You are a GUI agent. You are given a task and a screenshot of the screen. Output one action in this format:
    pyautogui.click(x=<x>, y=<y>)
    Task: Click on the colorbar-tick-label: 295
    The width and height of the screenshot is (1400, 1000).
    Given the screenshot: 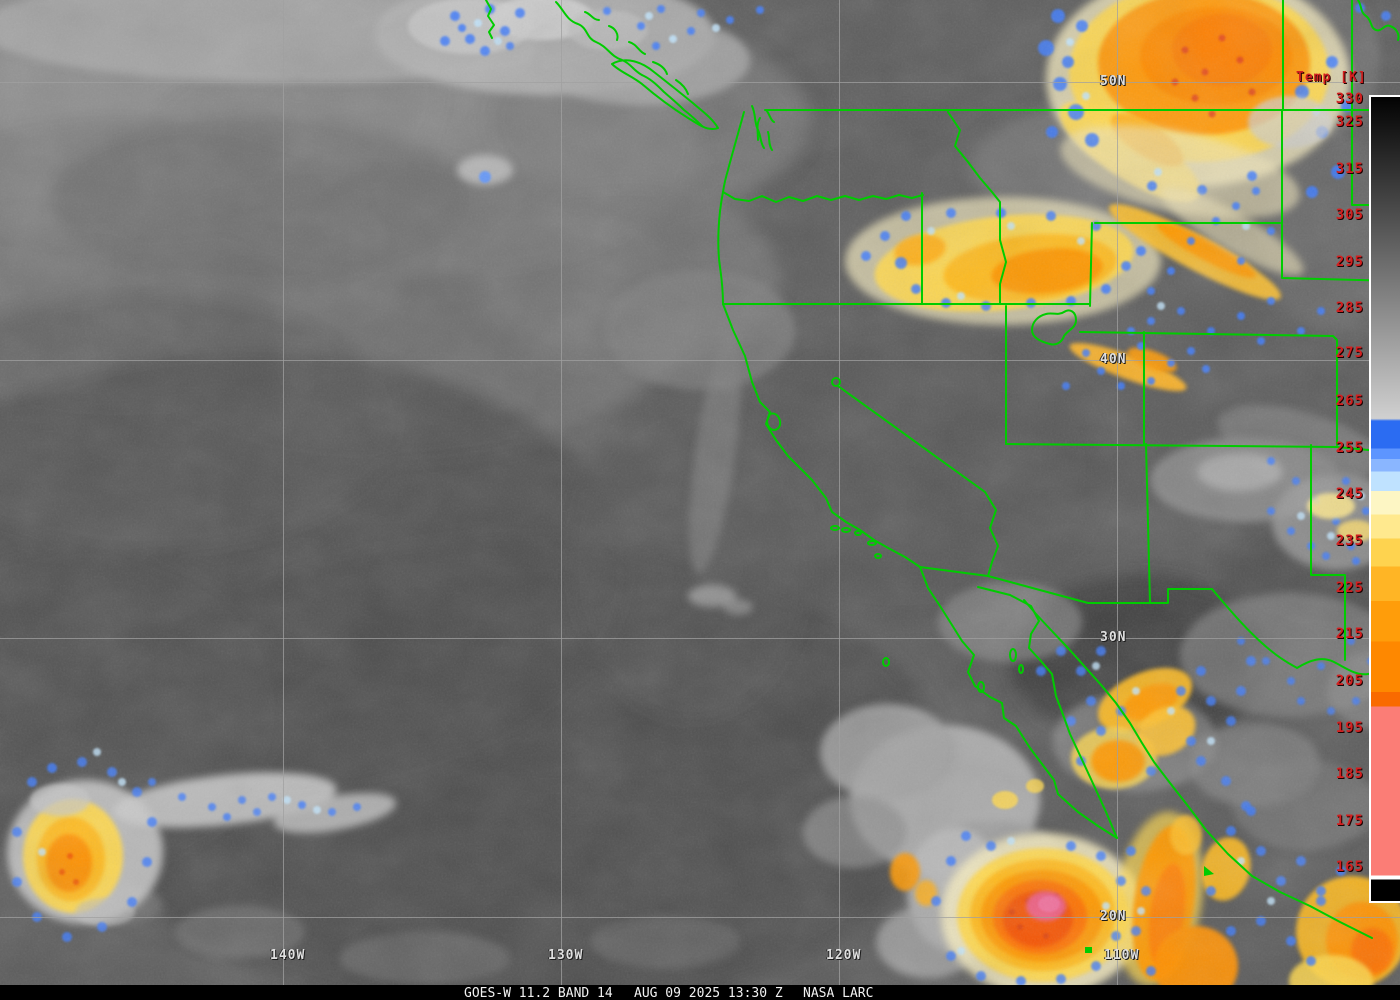 What is the action you would take?
    pyautogui.click(x=1349, y=262)
    